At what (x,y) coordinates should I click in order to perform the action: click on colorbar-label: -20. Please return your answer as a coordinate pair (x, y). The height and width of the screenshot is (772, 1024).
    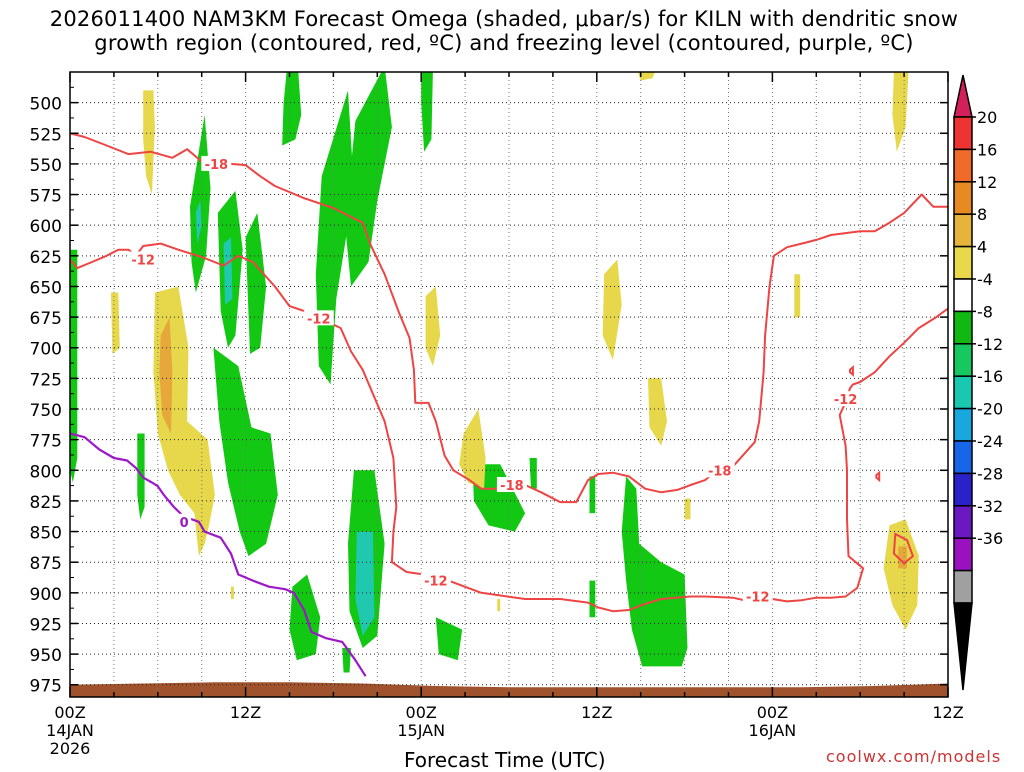
    Looking at the image, I should click on (990, 409).